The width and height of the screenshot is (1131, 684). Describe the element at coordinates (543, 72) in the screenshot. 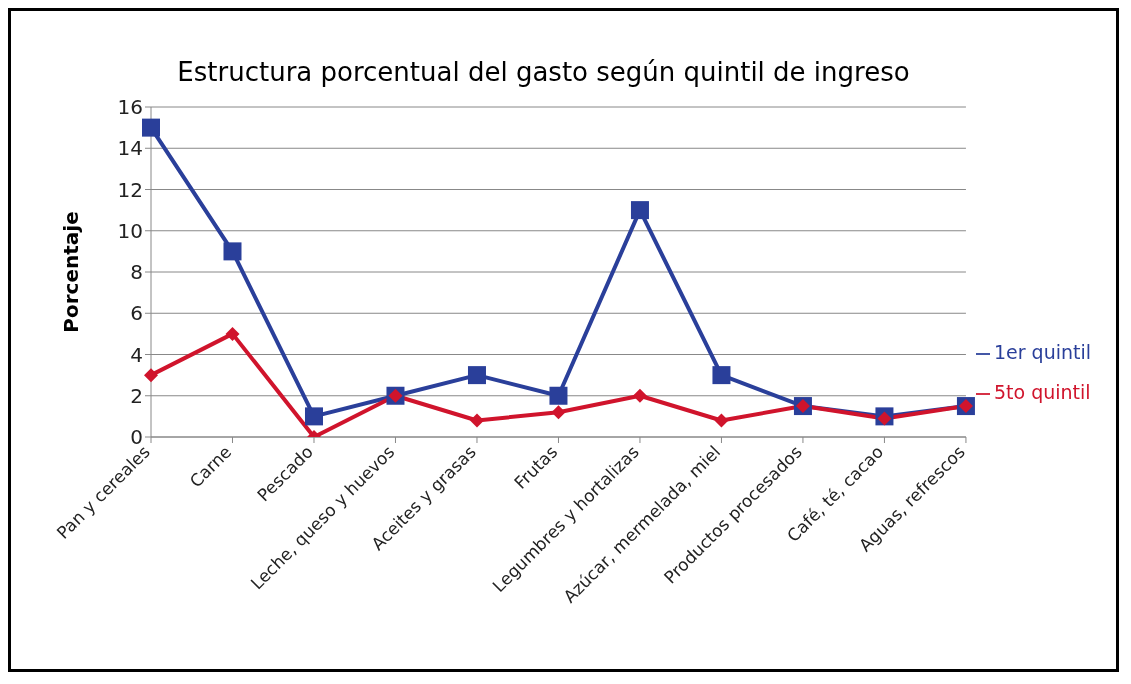

I see `chart-title: Estructura porcentual del gasto según quintil de ingreso` at that location.